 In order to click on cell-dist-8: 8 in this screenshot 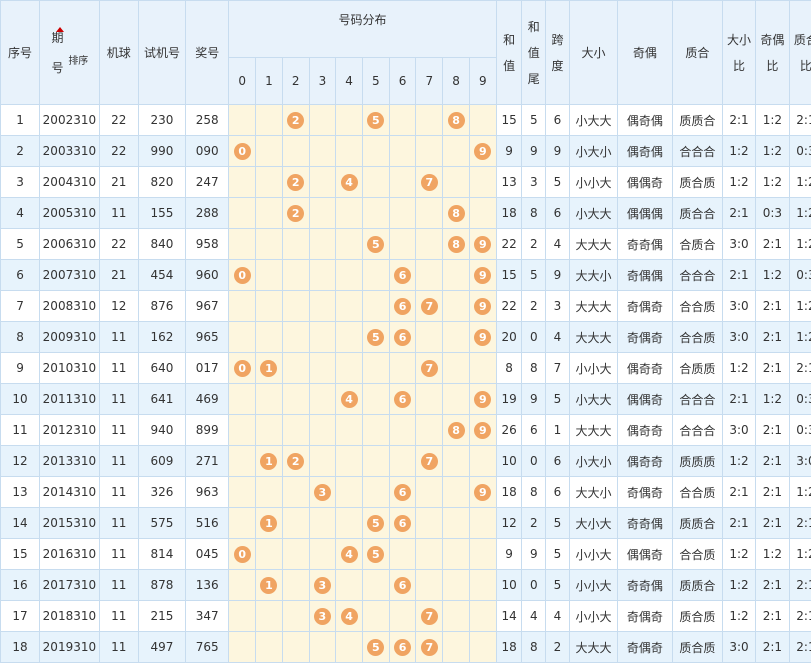, I will do `click(456, 213)`.